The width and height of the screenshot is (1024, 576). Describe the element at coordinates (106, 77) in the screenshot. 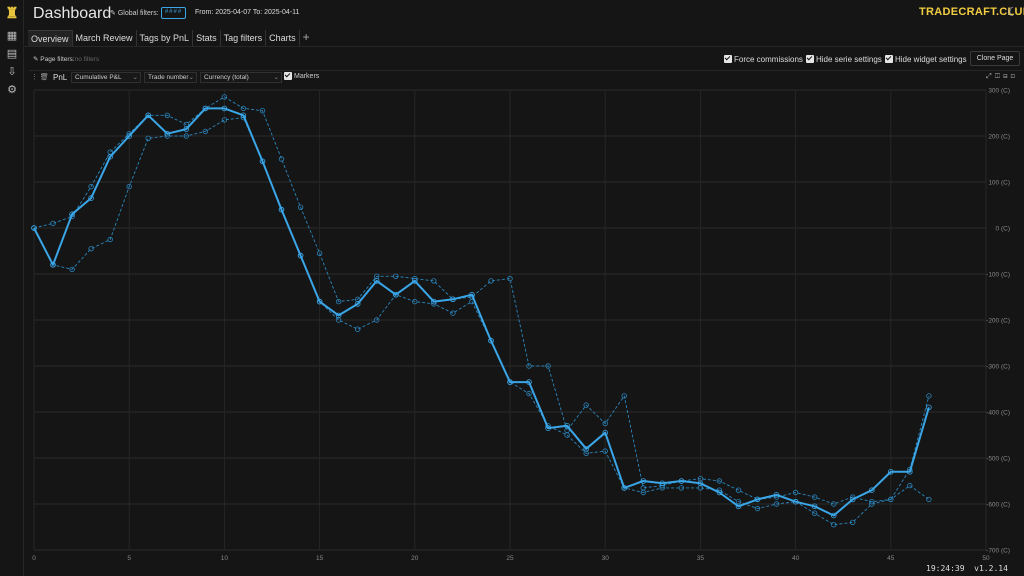

I see `metric-select: Cumulative P&L ⌄` at that location.